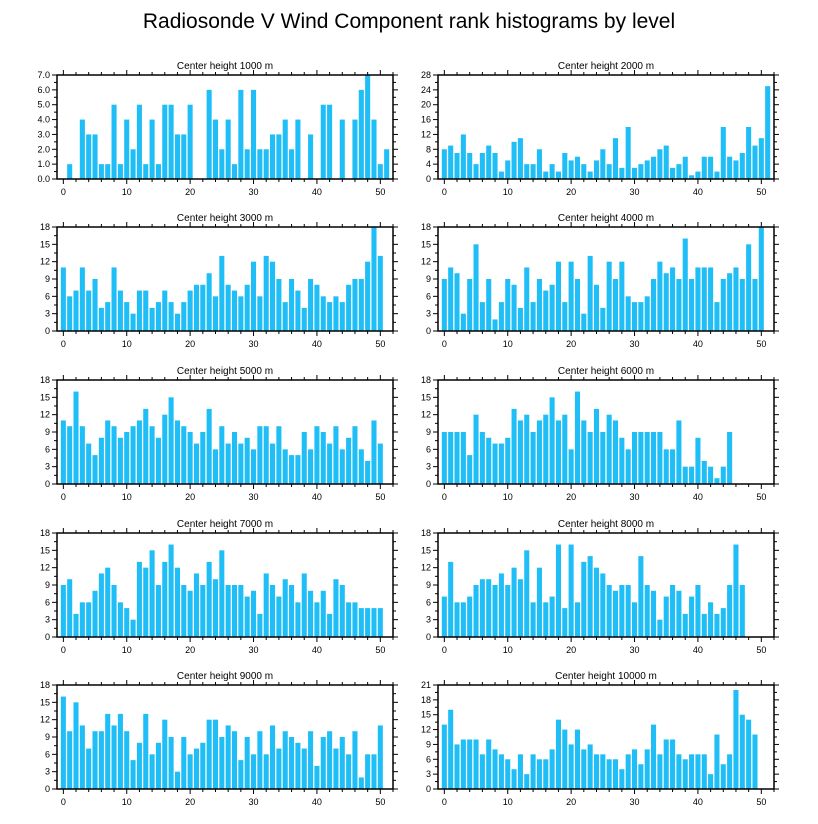  What do you see at coordinates (225, 66) in the screenshot?
I see `panel-title: Center height 1000 m` at bounding box center [225, 66].